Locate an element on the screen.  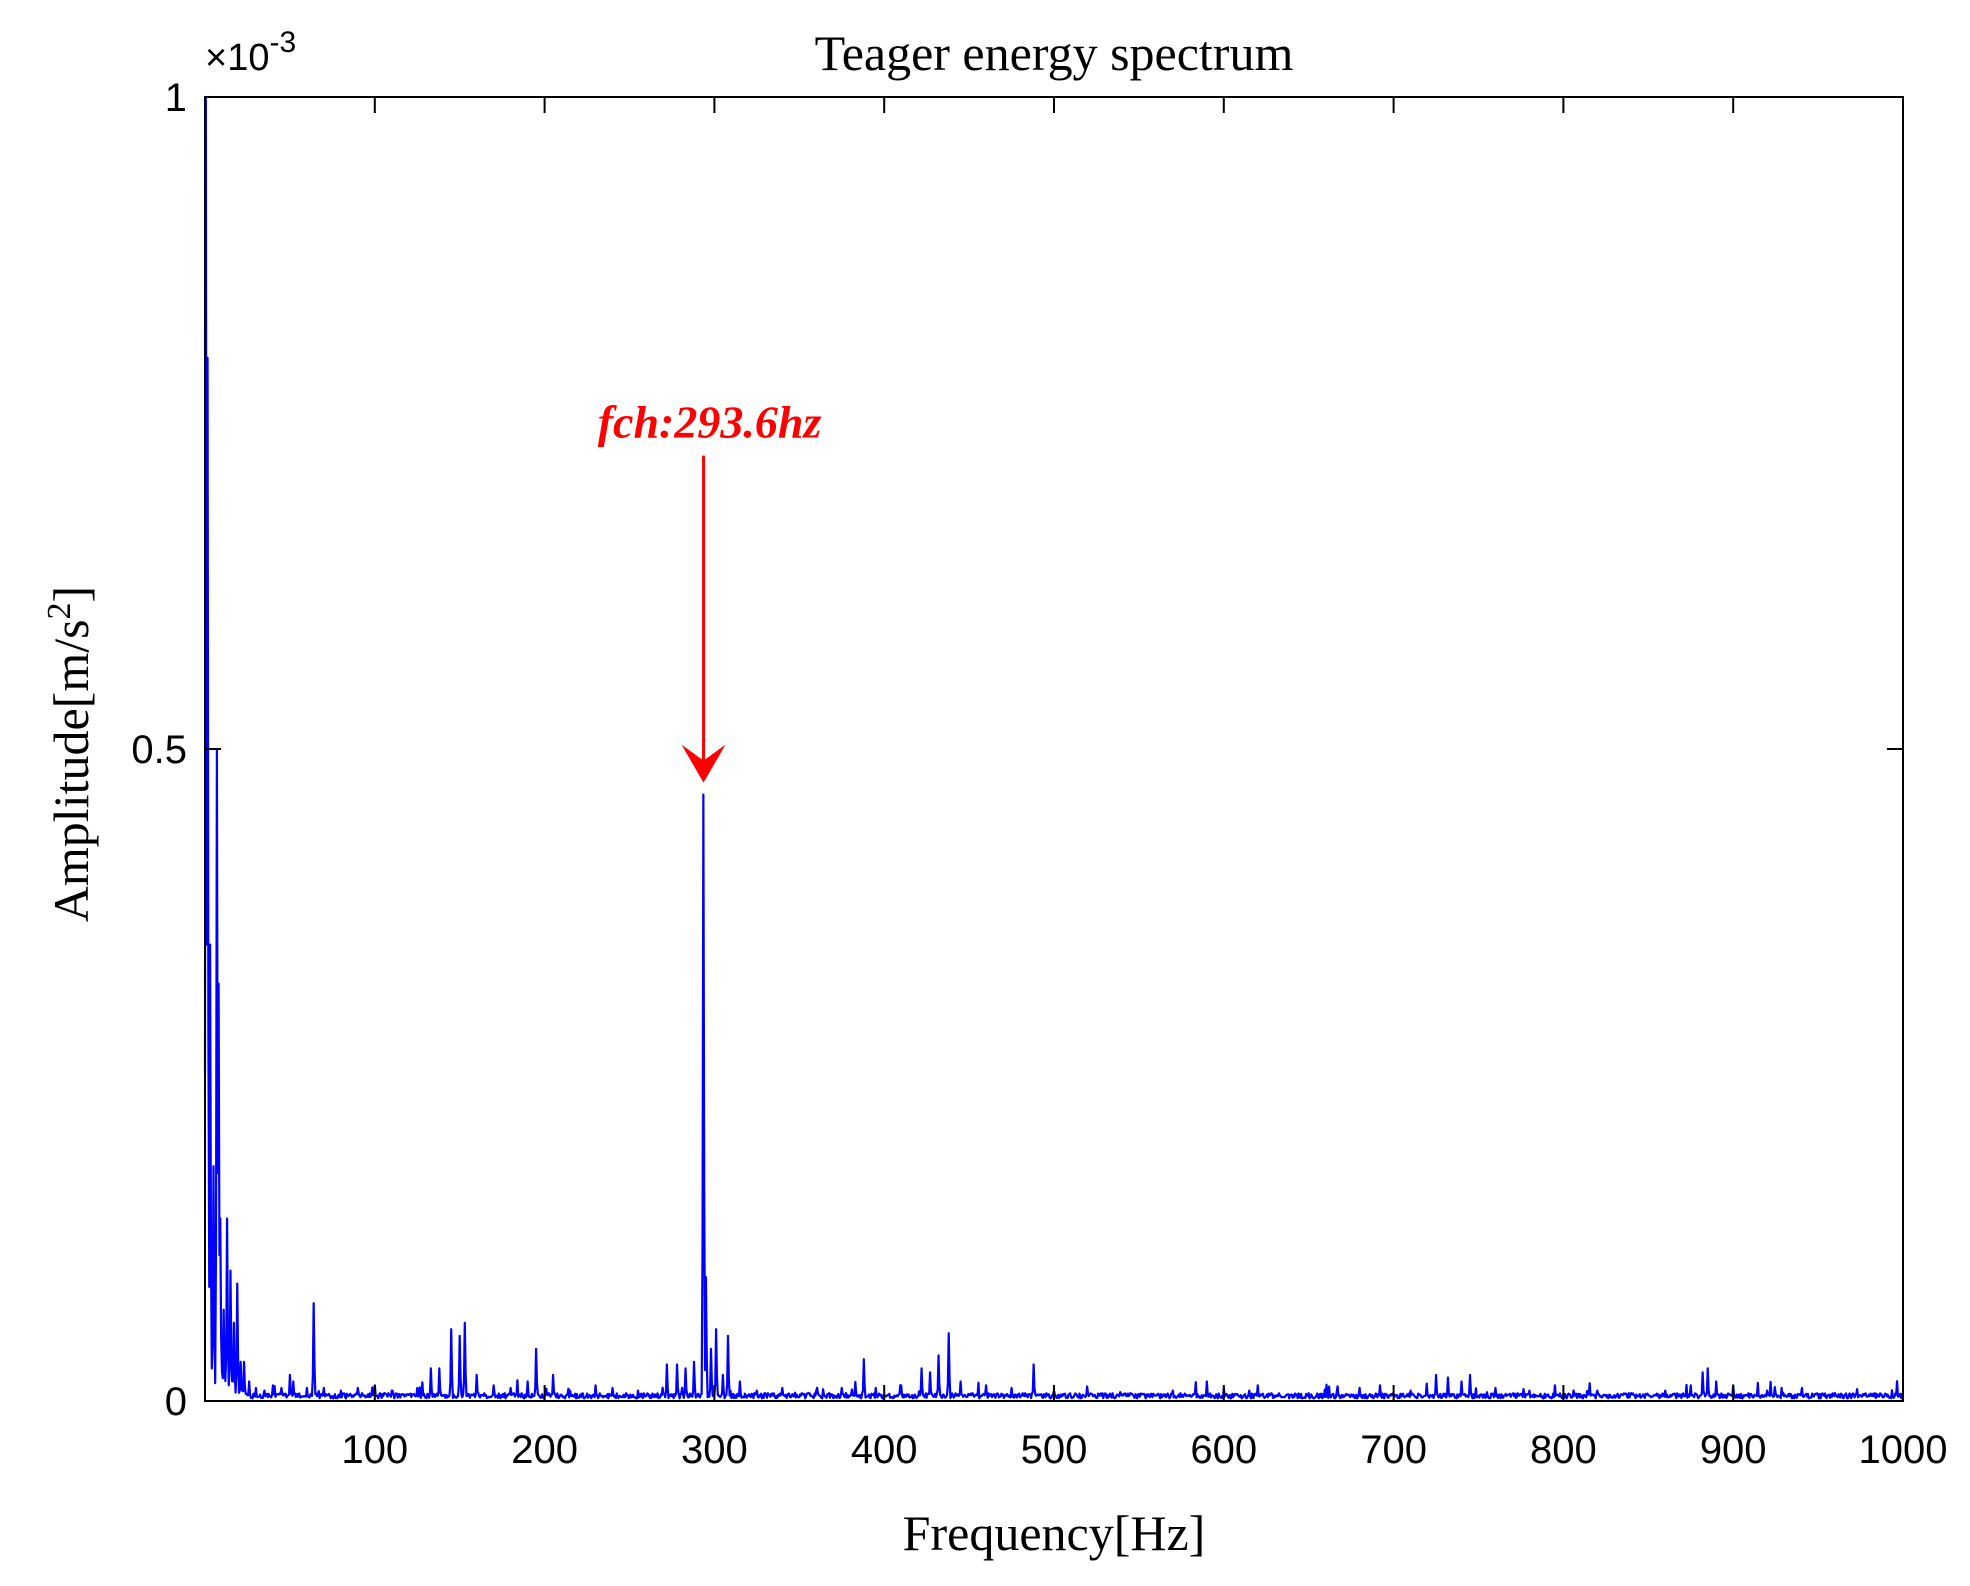
y-axis-label: Amplitude[m/s2] is located at coordinates (70, 754).